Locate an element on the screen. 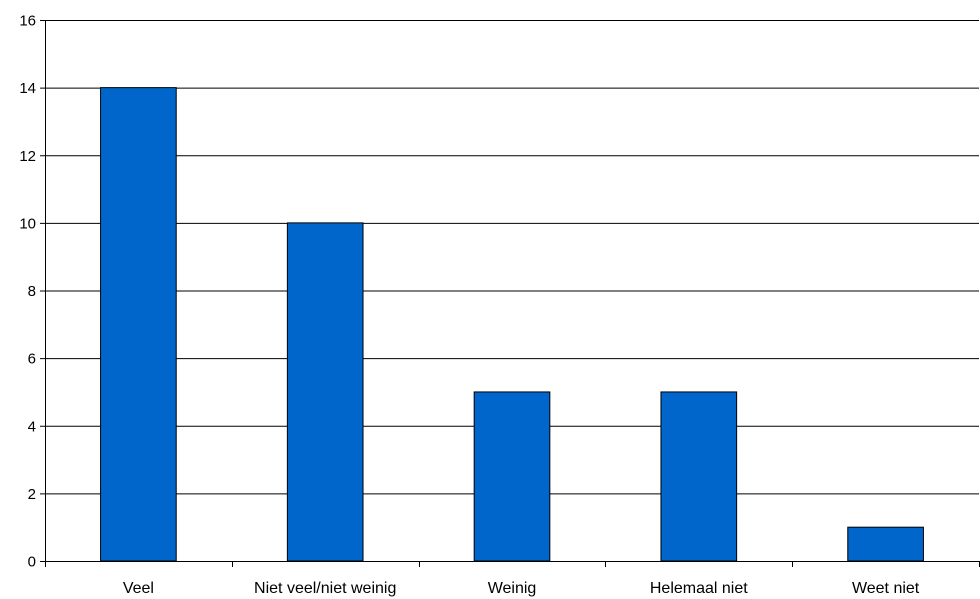 The width and height of the screenshot is (980, 599). x-category-label: Weet niet is located at coordinates (886, 588).